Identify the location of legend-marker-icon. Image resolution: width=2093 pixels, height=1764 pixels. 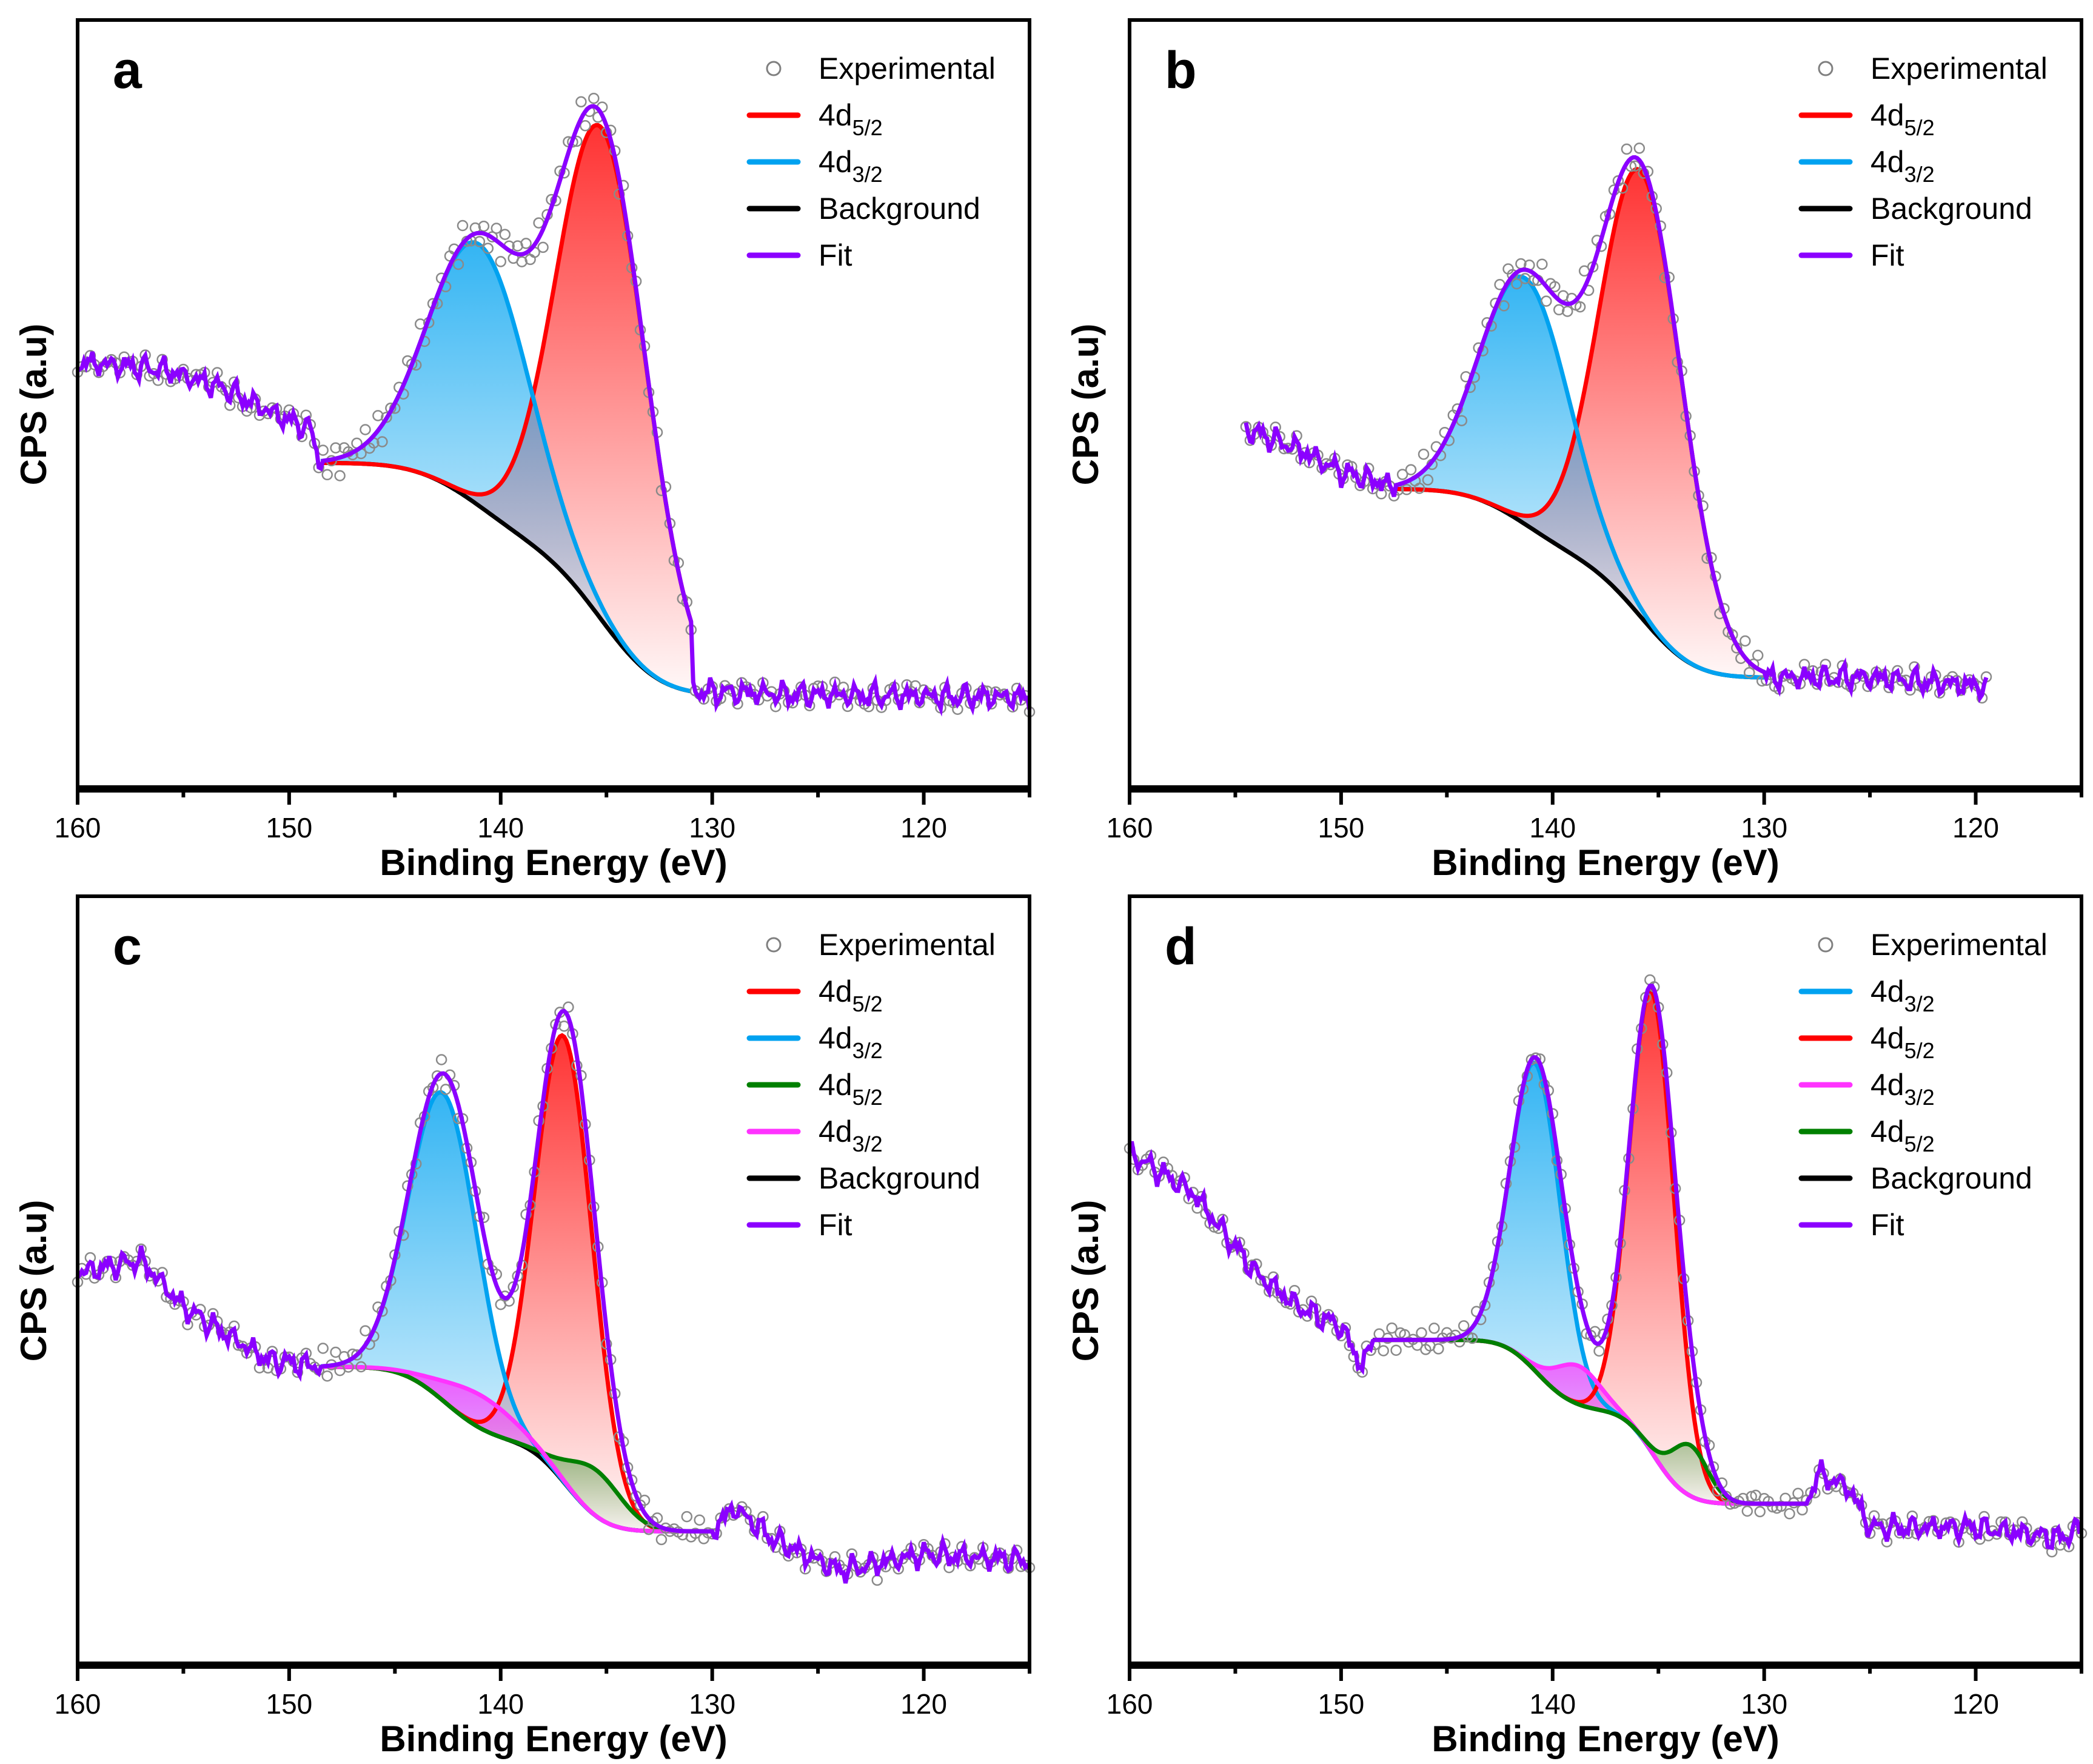
(774, 945).